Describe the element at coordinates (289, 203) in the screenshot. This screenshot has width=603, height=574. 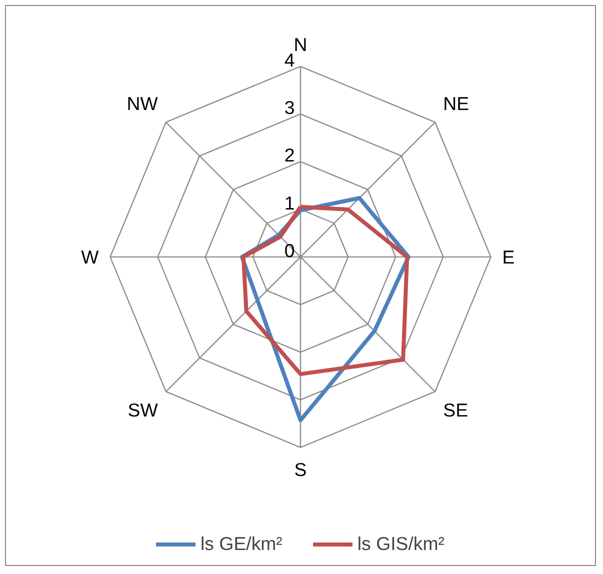
I see `y-tick-label: 1` at that location.